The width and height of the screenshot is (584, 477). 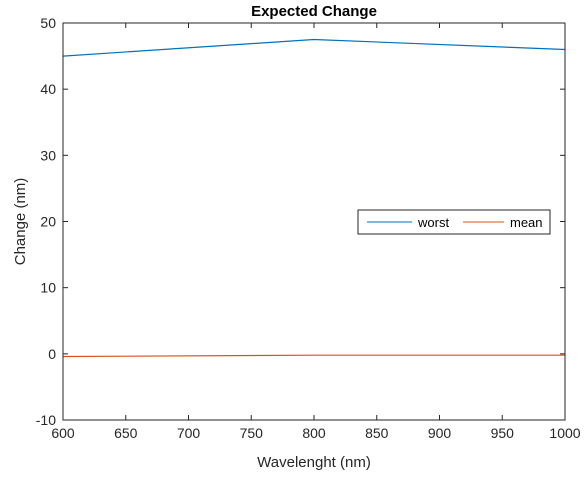 What do you see at coordinates (564, 433) in the screenshot?
I see `x-tick-label: 1000` at bounding box center [564, 433].